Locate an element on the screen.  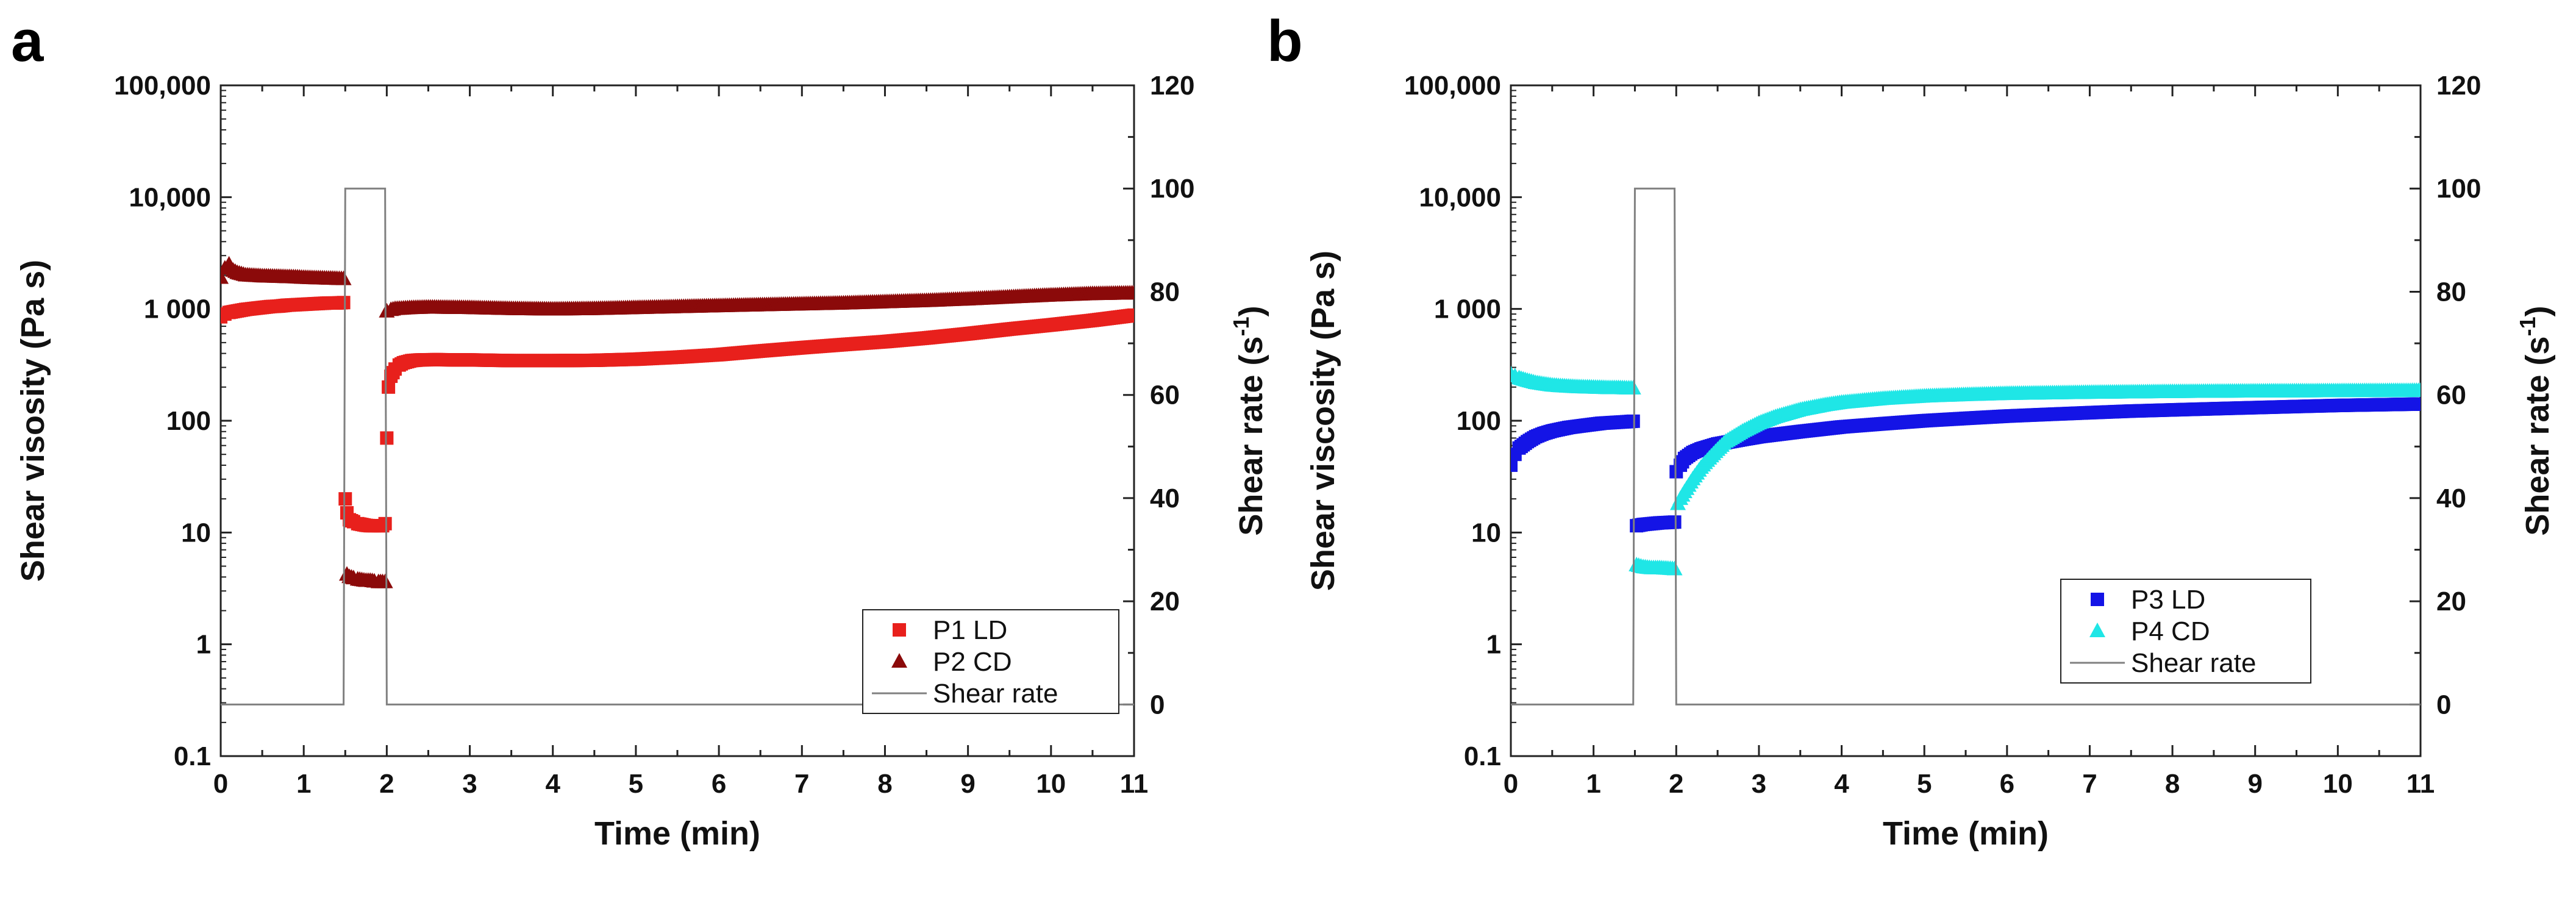
series-p4-cd is located at coordinates (1966, 470).